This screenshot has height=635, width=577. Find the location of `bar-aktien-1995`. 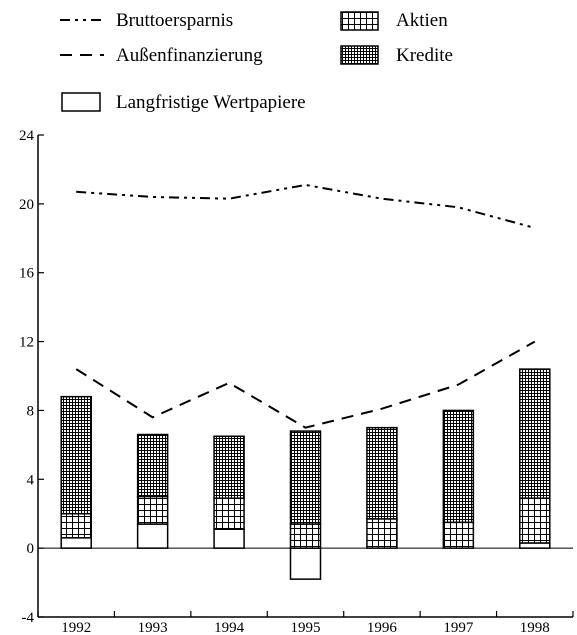

bar-aktien-1995 is located at coordinates (305, 536).